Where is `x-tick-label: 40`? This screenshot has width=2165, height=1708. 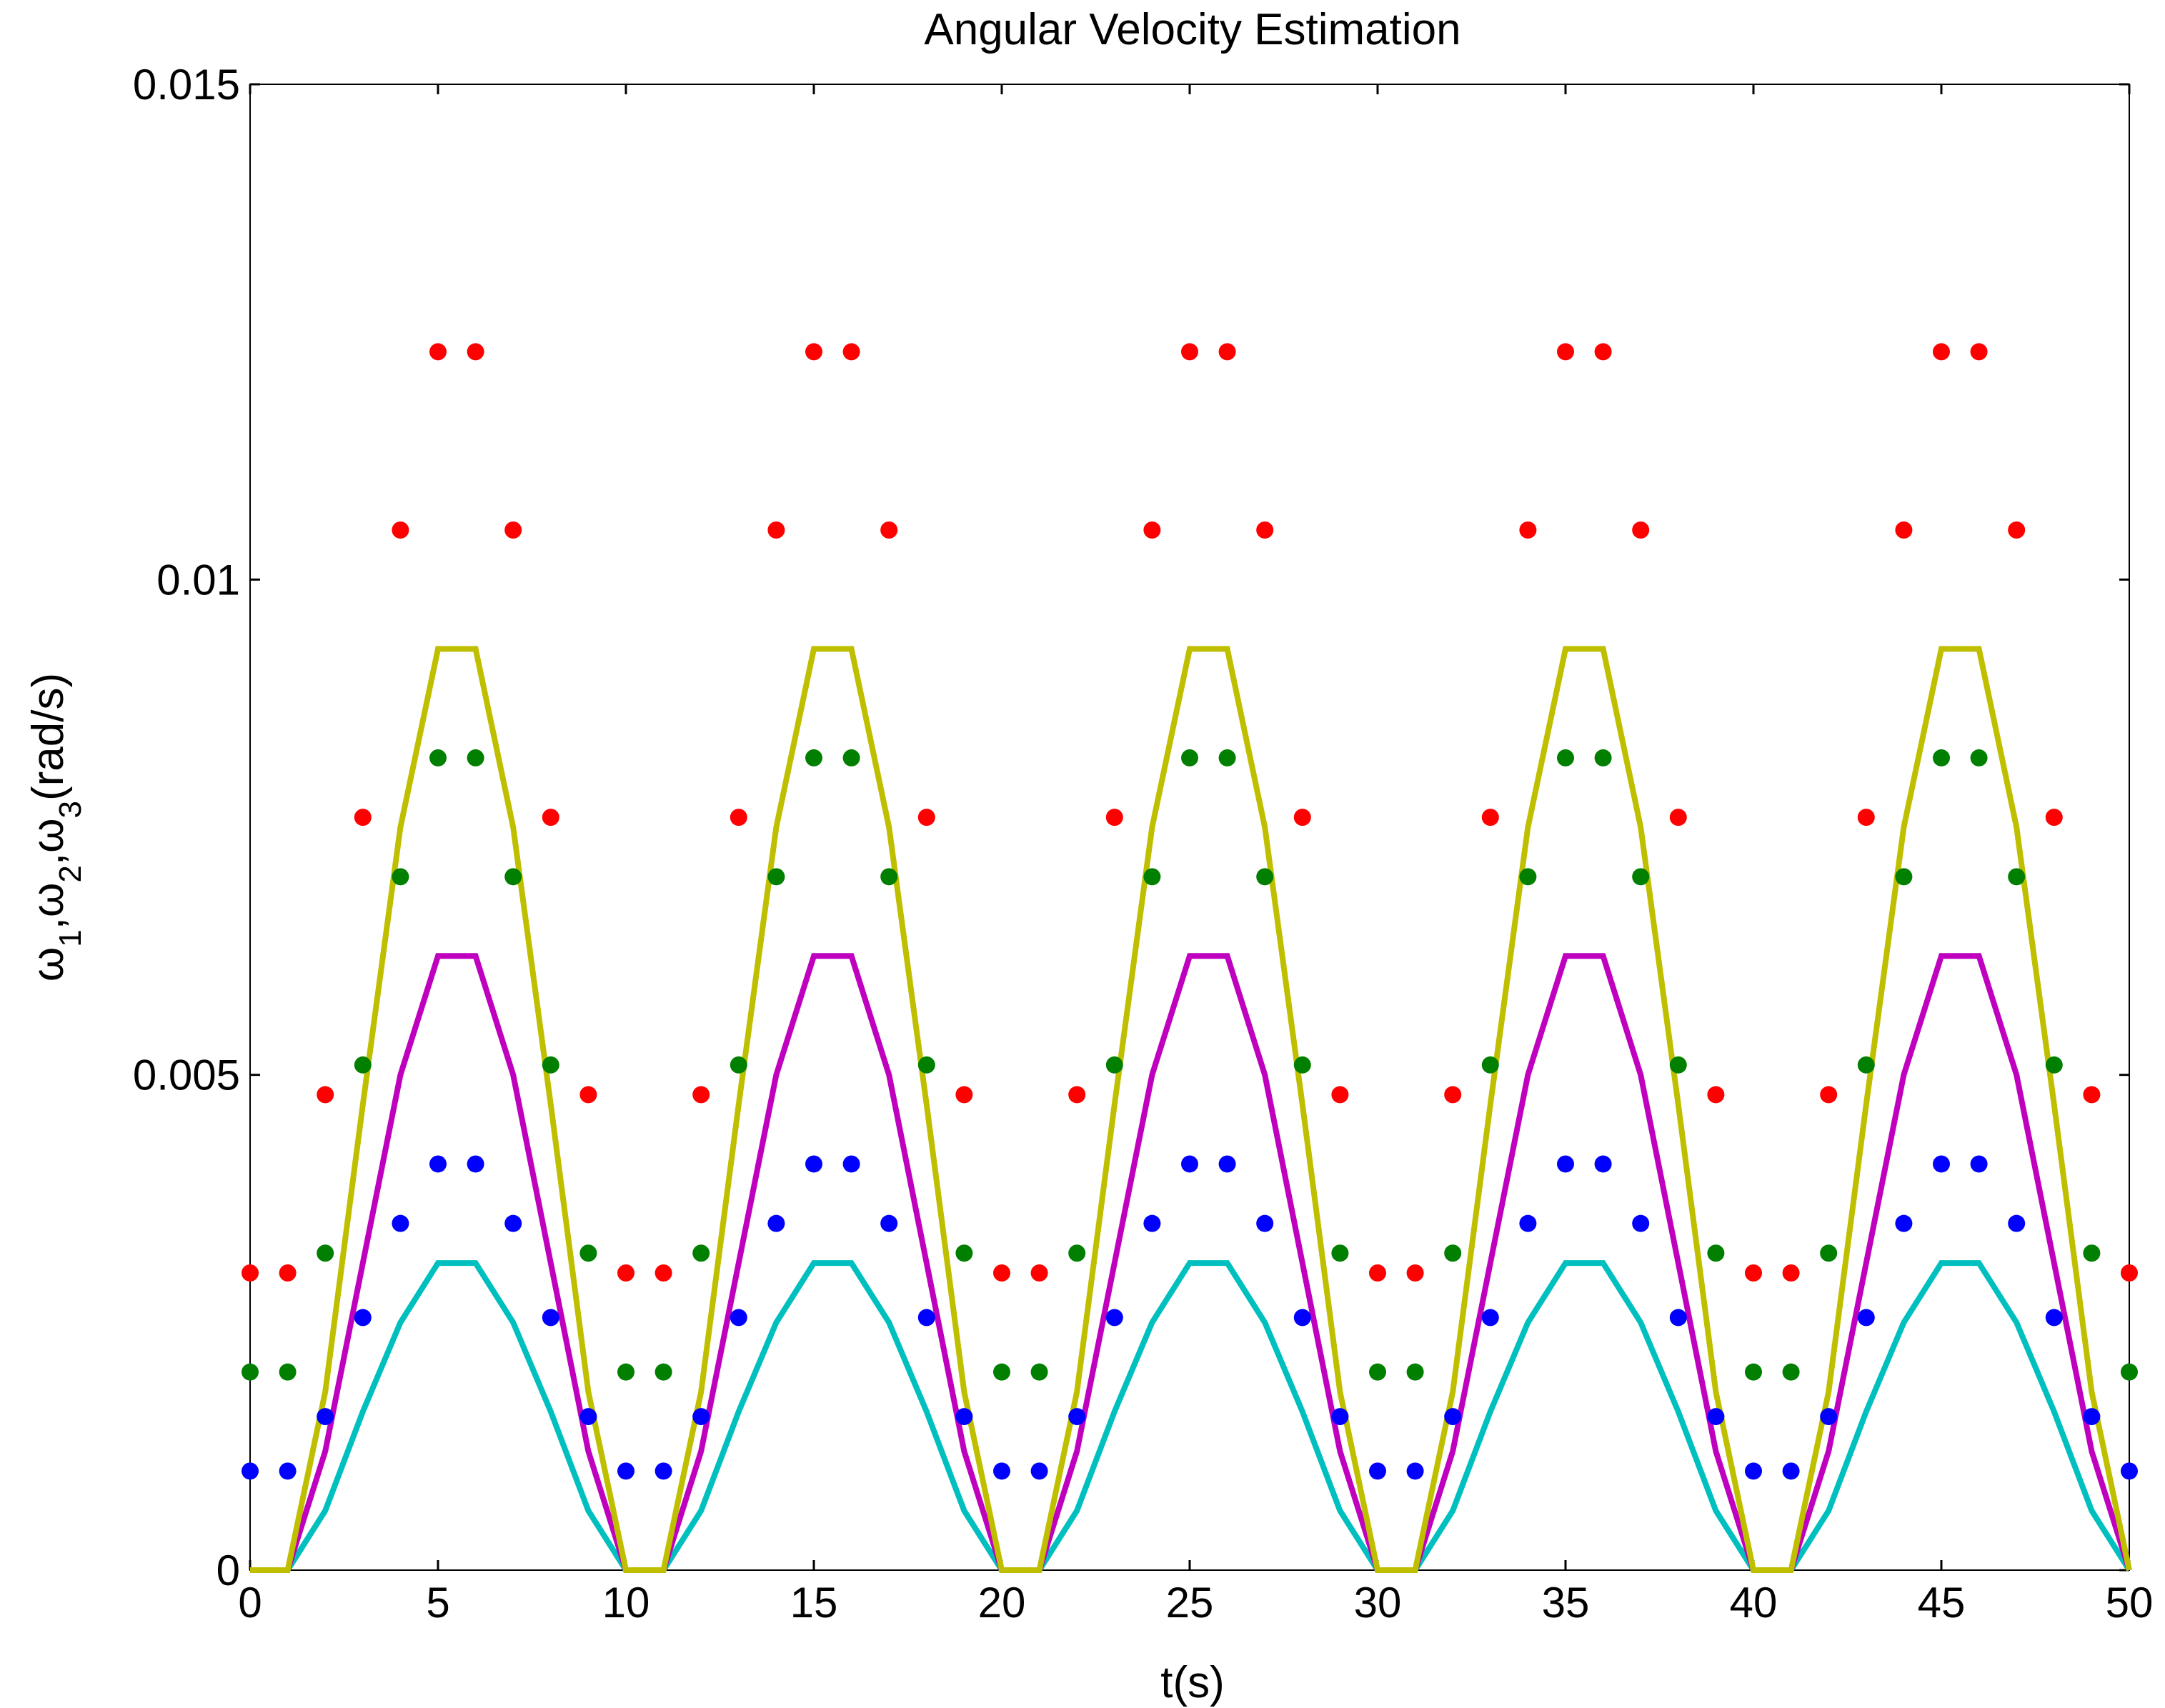 x-tick-label: 40 is located at coordinates (1754, 1603).